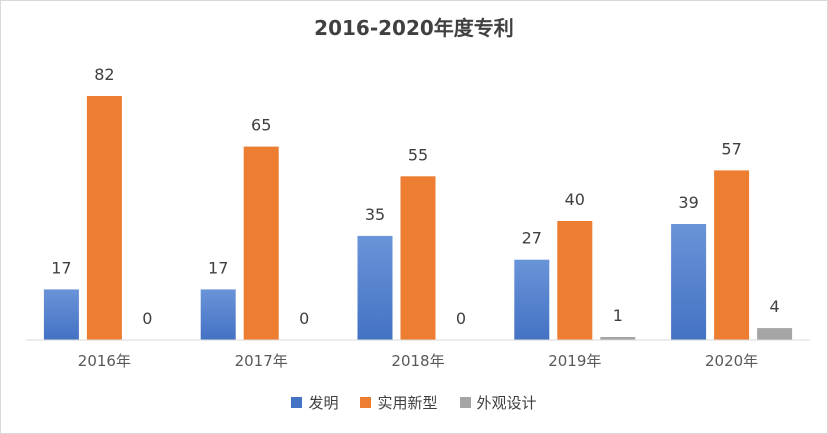  Describe the element at coordinates (104, 361) in the screenshot. I see `x-tick-label-1: 2016年` at that location.